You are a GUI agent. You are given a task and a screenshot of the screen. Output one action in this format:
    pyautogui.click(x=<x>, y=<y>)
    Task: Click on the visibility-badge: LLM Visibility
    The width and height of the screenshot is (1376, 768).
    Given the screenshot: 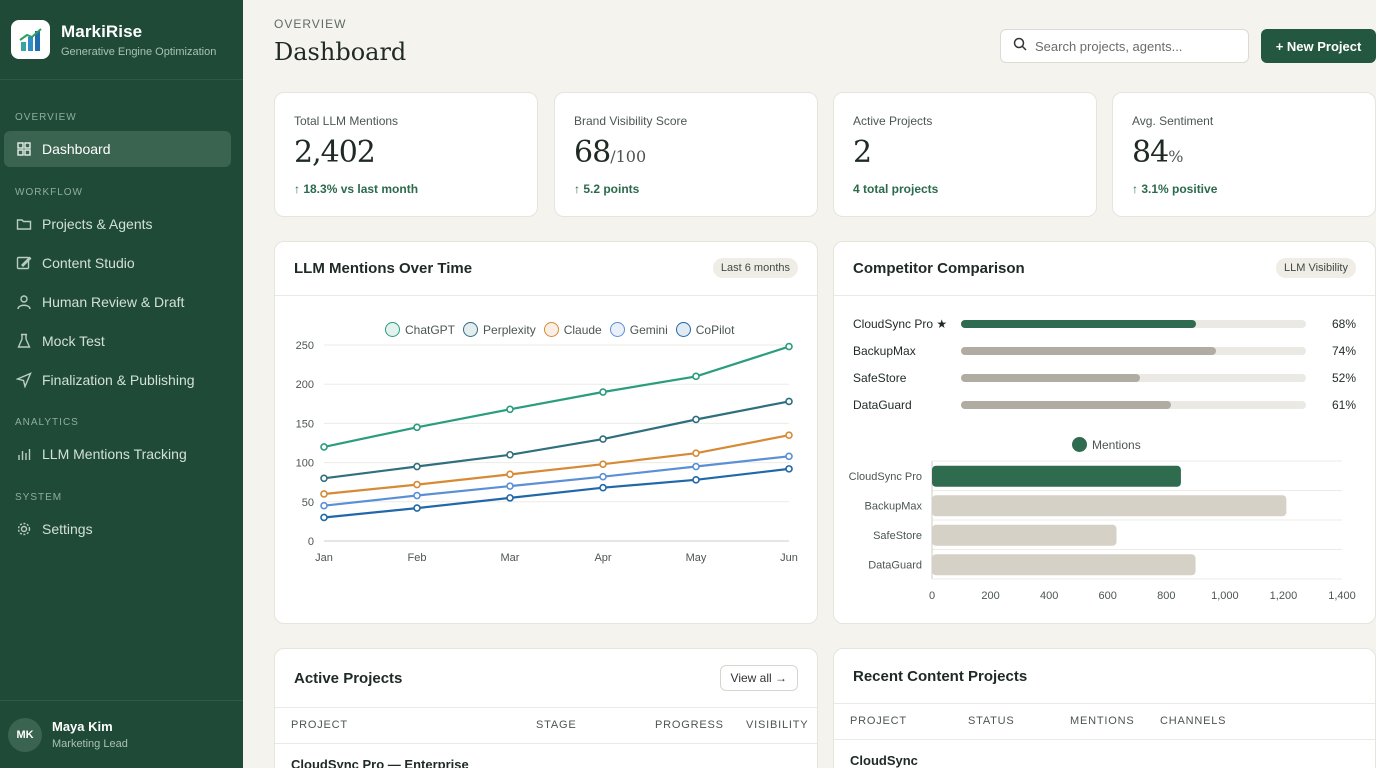 What is the action you would take?
    pyautogui.click(x=1316, y=268)
    